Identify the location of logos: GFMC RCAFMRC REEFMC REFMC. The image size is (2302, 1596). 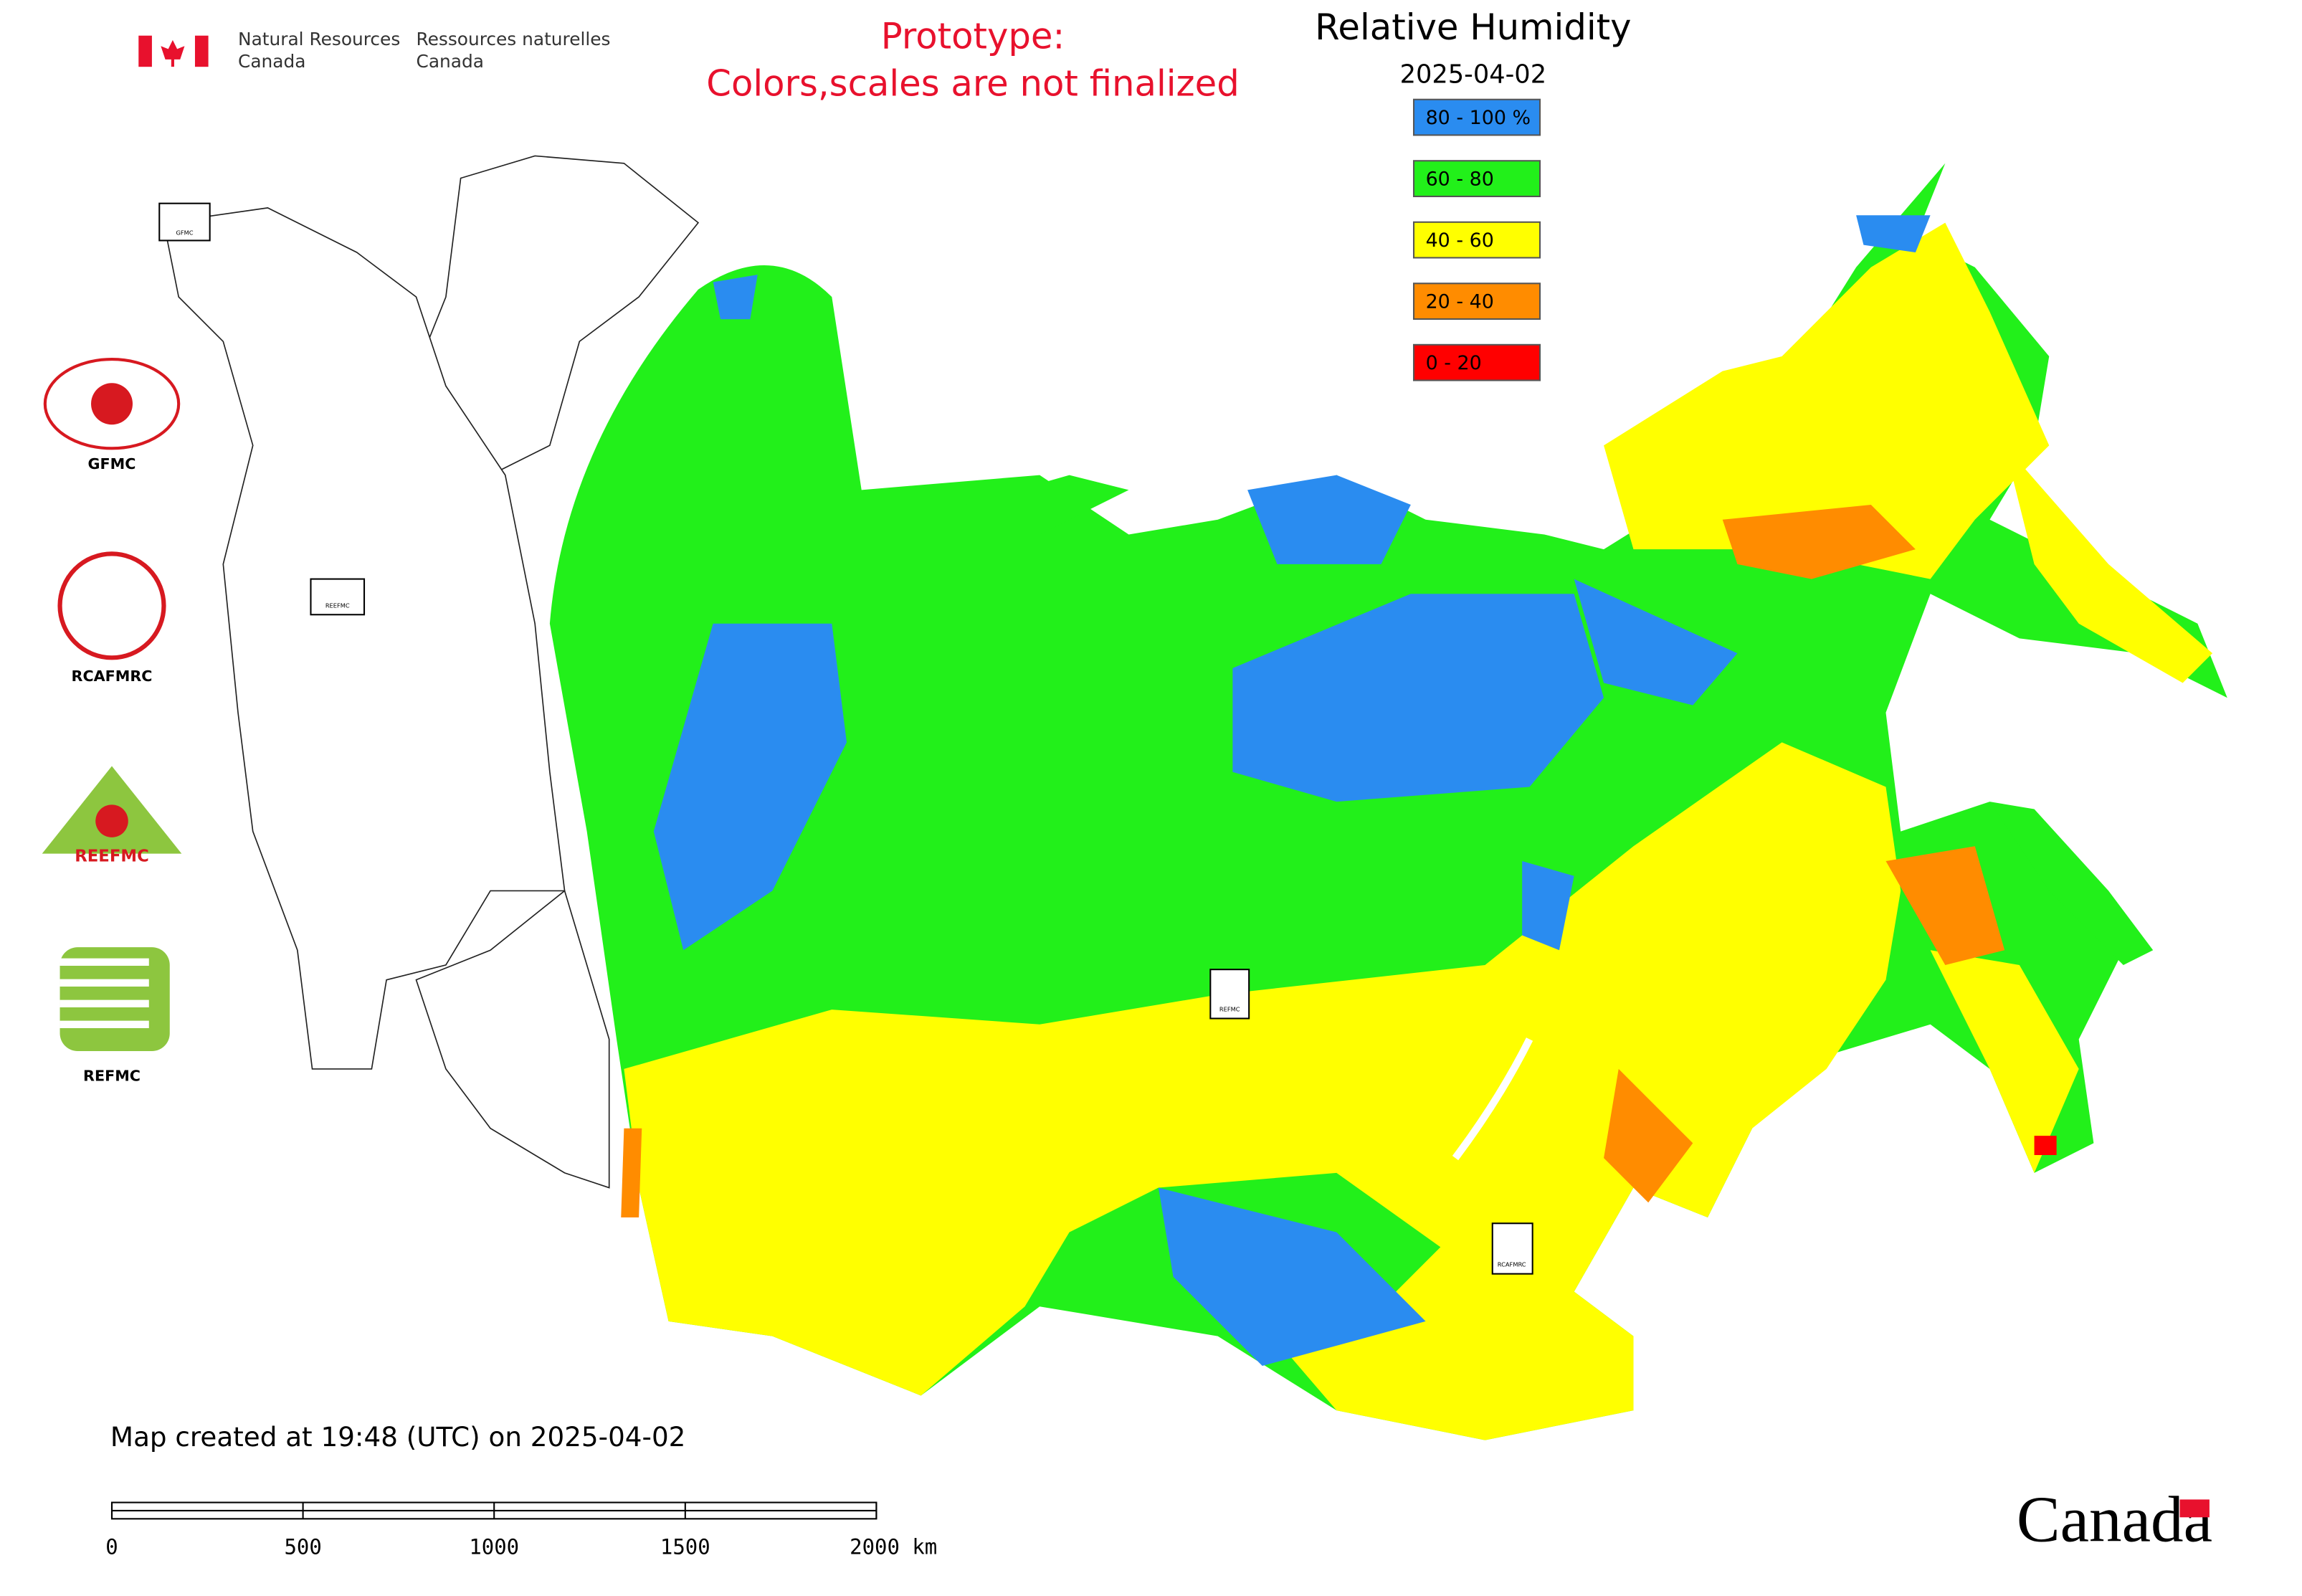
(112, 721).